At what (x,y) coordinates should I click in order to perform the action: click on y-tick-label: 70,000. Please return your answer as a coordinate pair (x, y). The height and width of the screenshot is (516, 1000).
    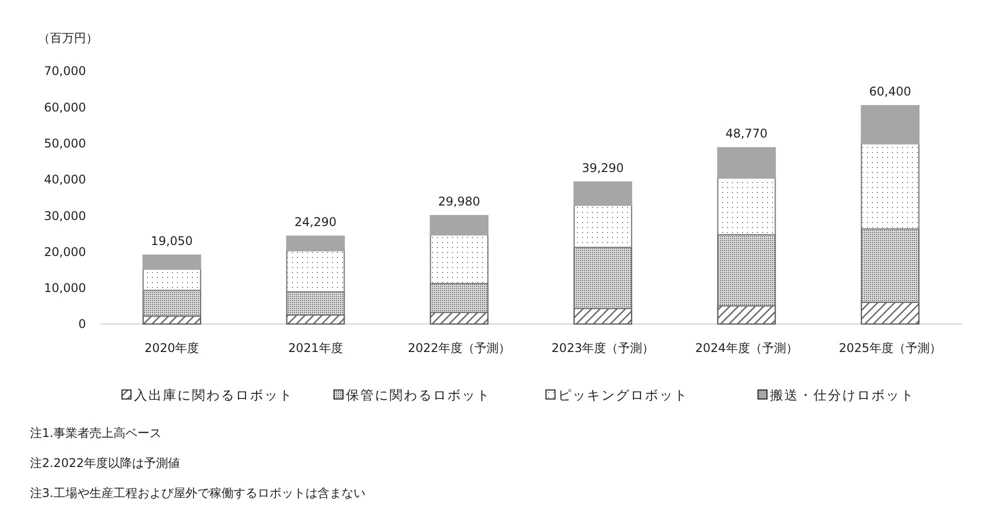
    Looking at the image, I should click on (65, 71).